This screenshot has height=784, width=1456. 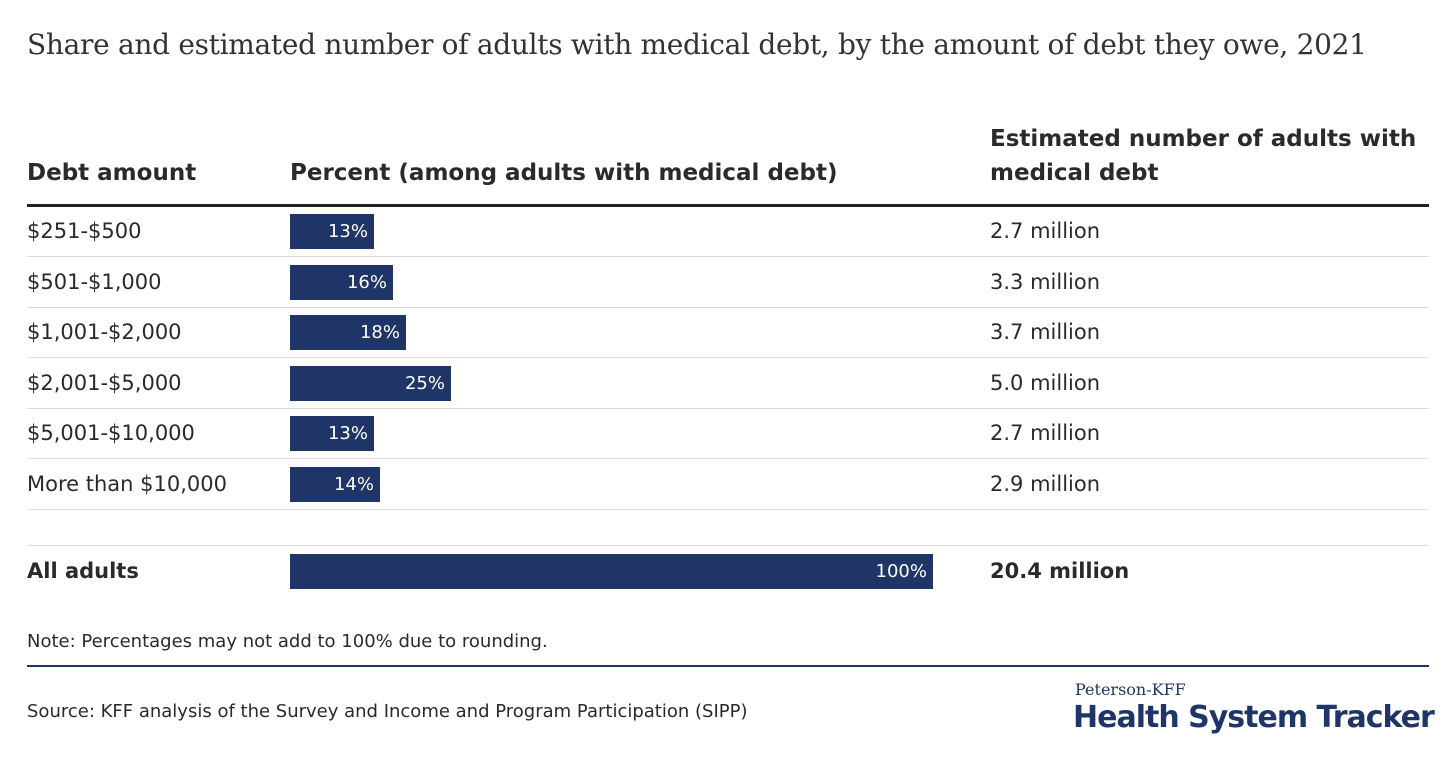 I want to click on percent-bar: 14%, so click(x=335, y=484).